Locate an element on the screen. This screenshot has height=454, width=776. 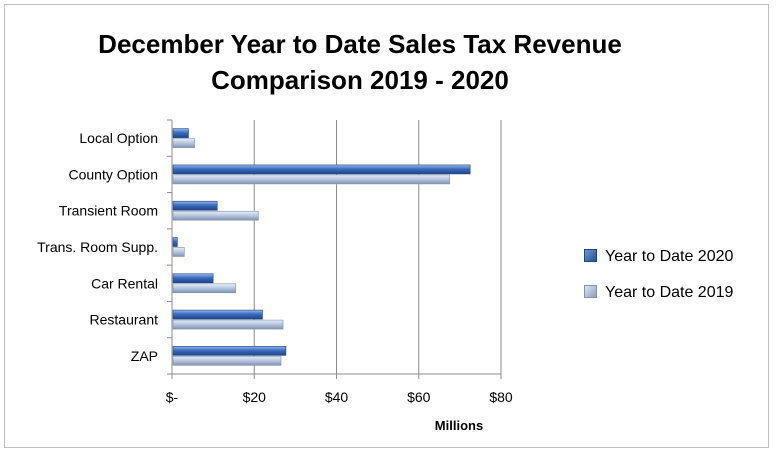
legend-item-2019: Year to Date 2019 is located at coordinates (658, 293).